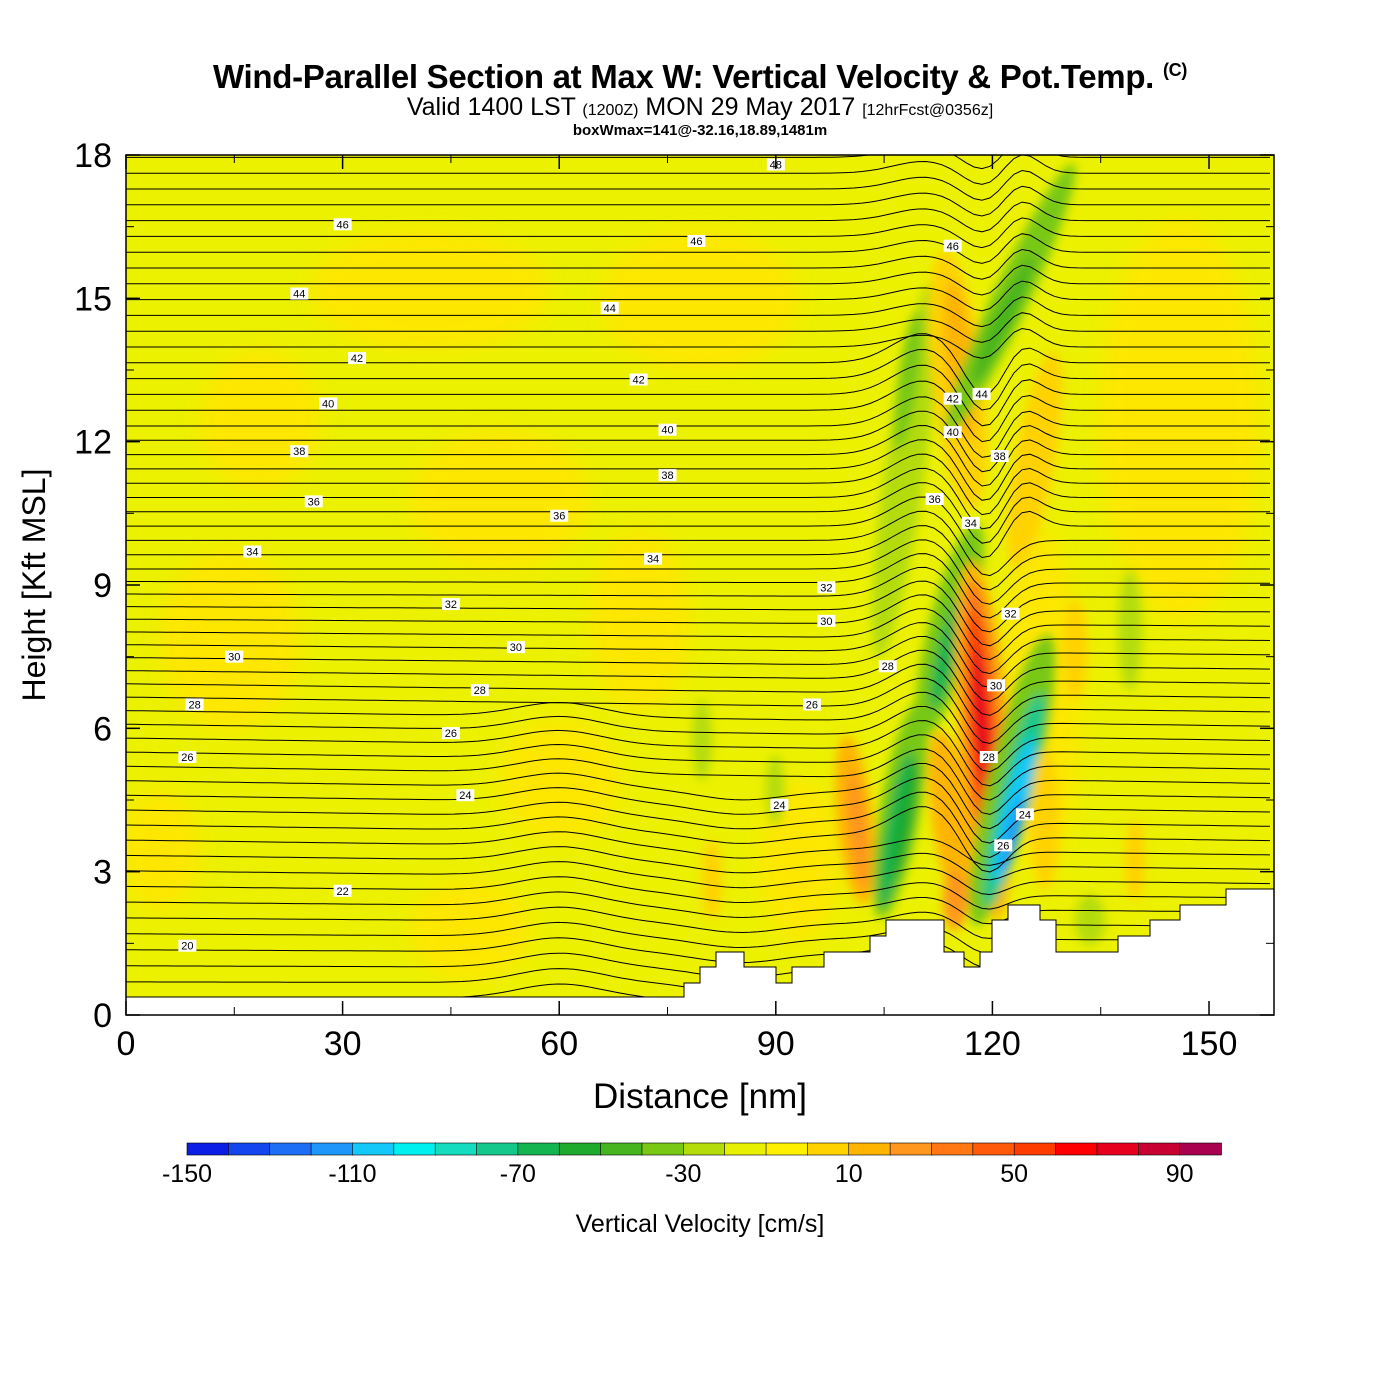 The width and height of the screenshot is (1400, 1400). What do you see at coordinates (1209, 1044) in the screenshot?
I see `x-tick-label: 150` at bounding box center [1209, 1044].